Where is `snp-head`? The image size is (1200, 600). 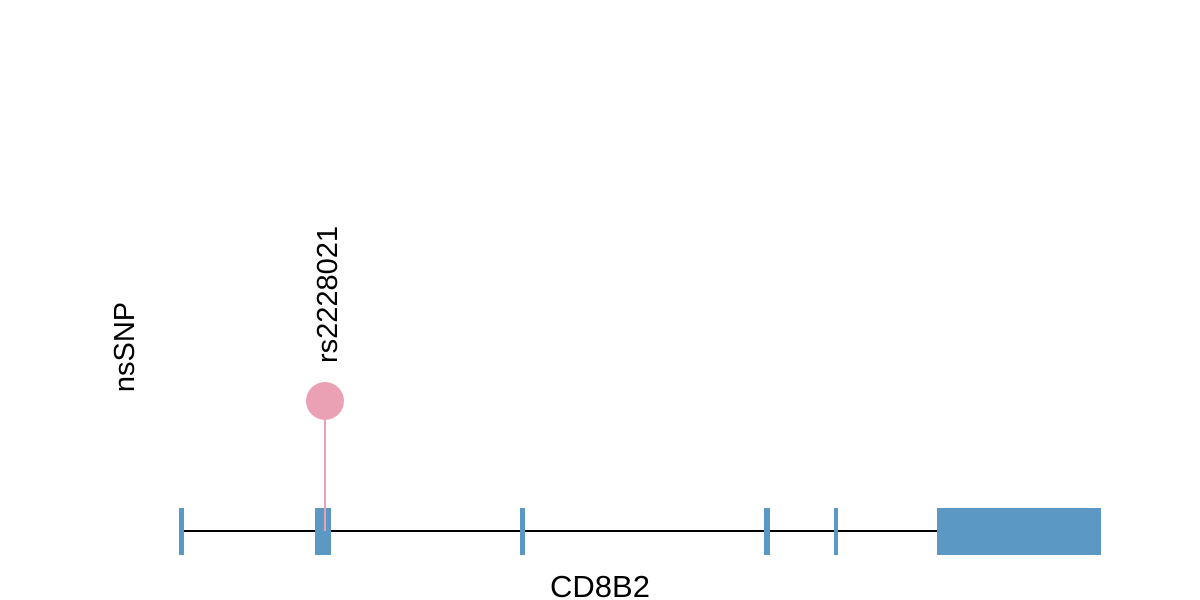
snp-head is located at coordinates (325, 401).